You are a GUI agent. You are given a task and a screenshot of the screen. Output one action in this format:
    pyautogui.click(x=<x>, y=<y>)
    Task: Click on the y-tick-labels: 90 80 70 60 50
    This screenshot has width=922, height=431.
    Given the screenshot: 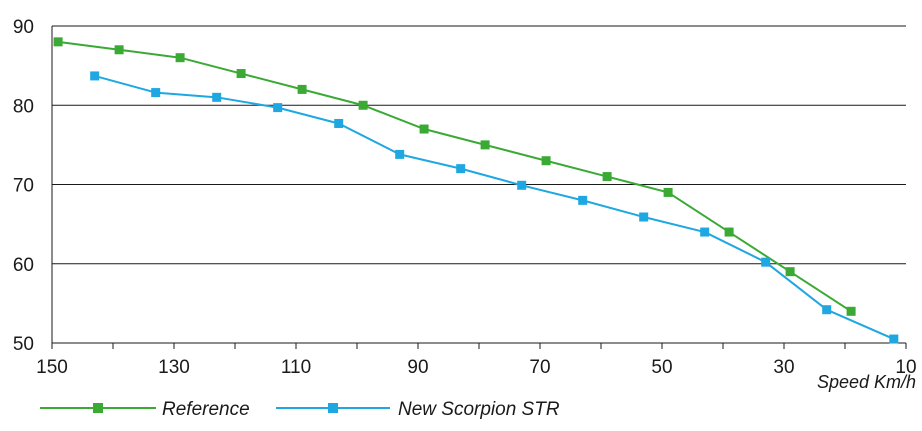 What is the action you would take?
    pyautogui.click(x=23, y=186)
    